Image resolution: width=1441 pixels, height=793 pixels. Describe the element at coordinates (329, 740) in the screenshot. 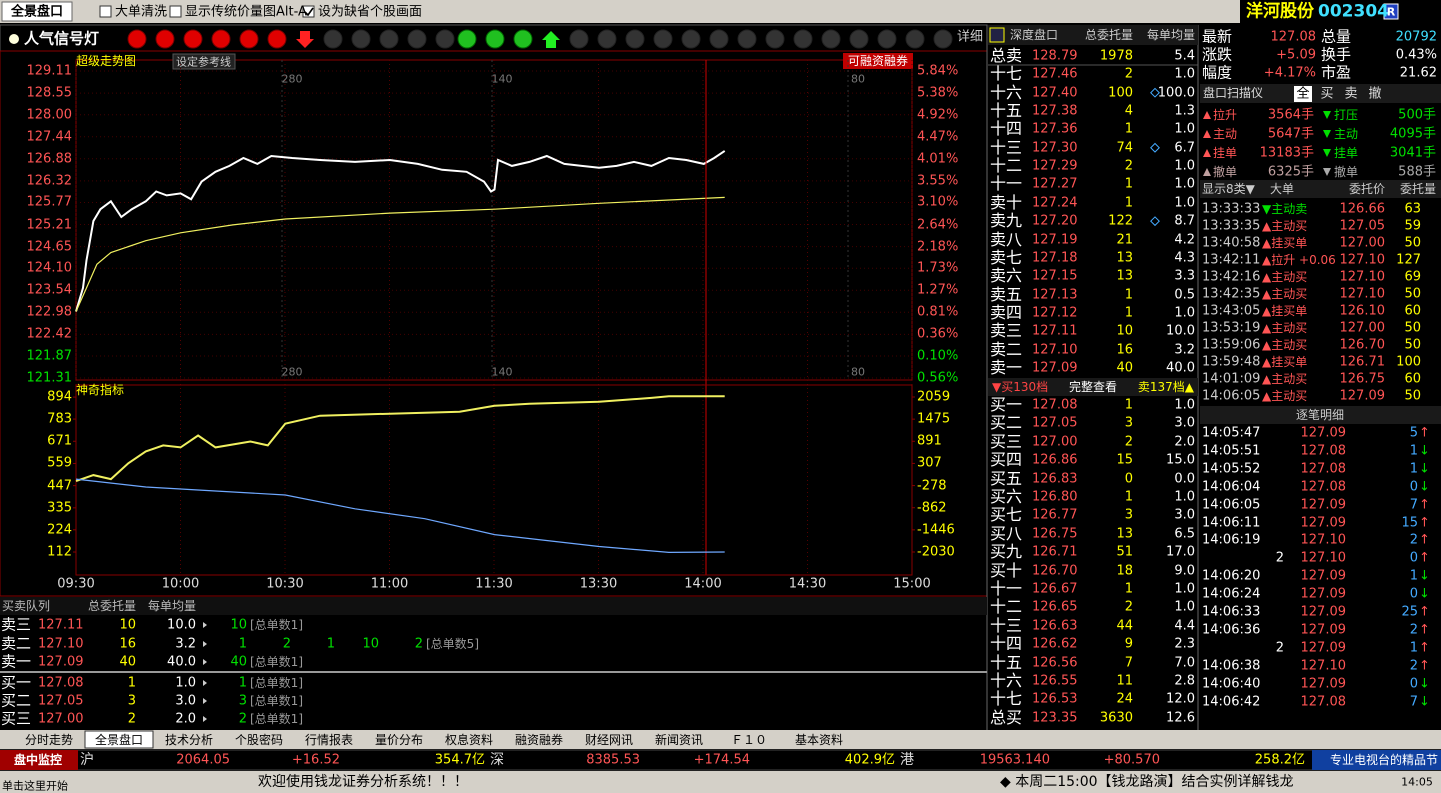

I see `tab: 行情报表` at that location.